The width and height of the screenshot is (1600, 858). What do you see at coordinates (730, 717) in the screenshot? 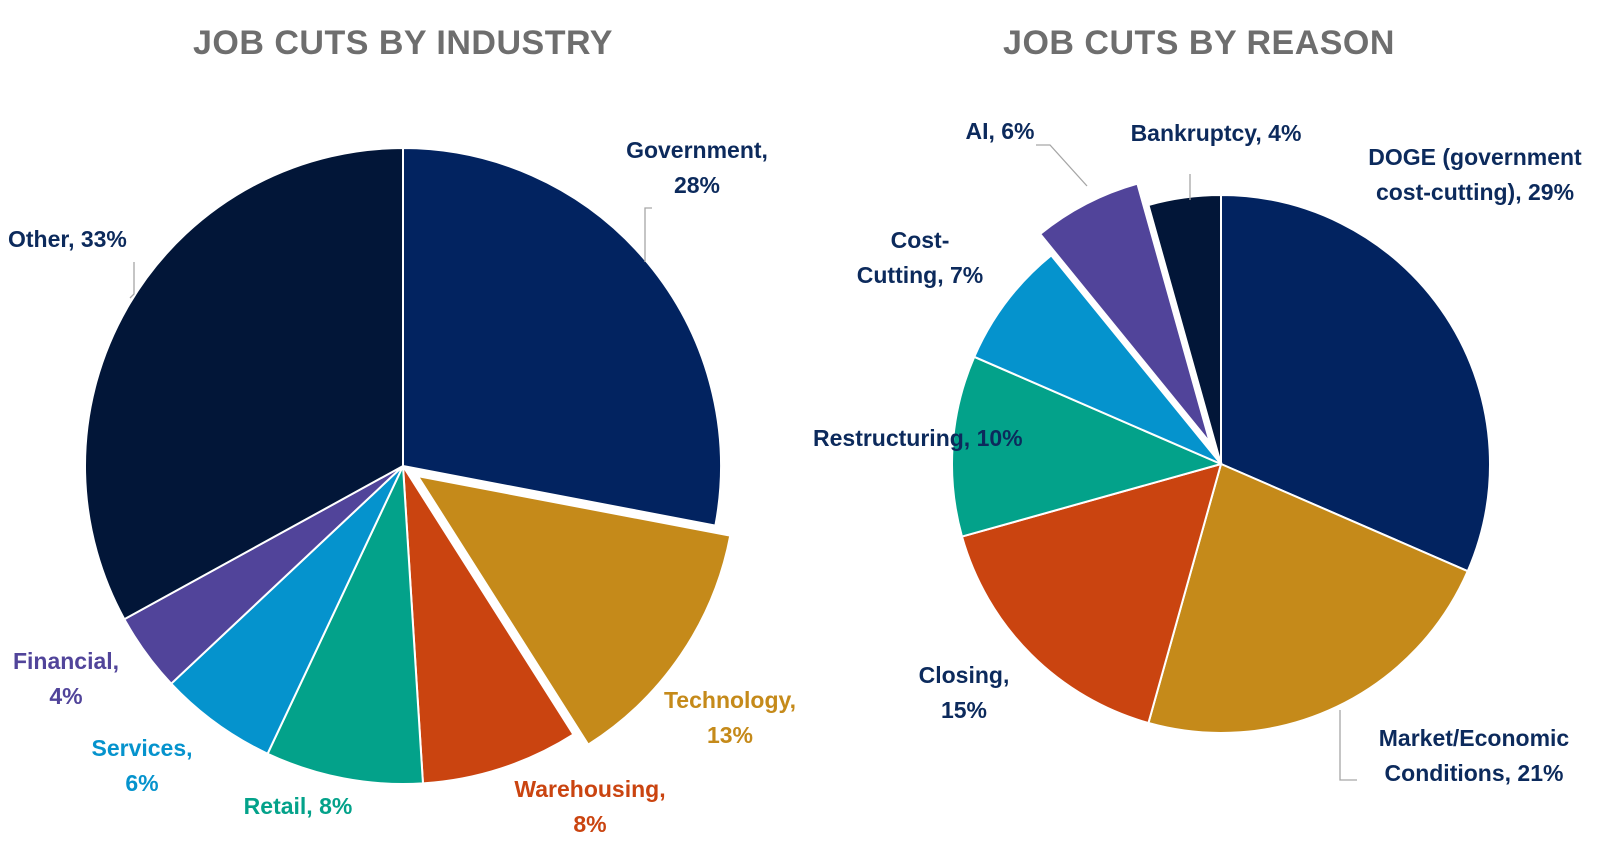
I see `data-label-technology: Technology, 13%` at bounding box center [730, 717].